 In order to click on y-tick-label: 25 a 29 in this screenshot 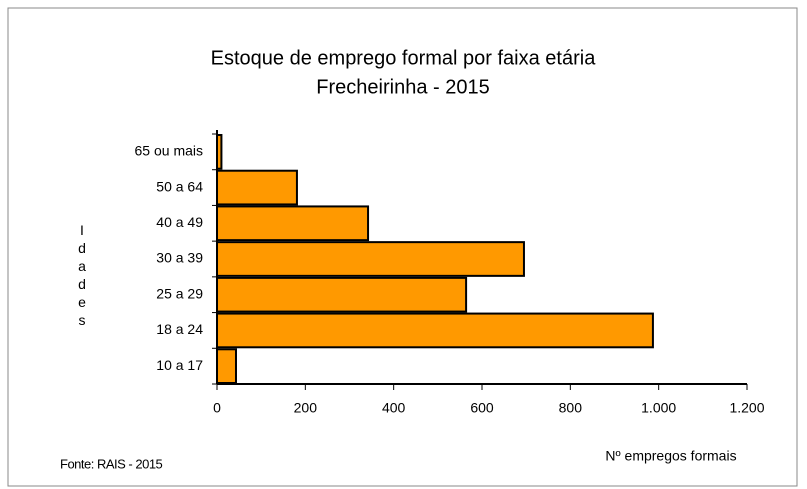, I will do `click(179, 293)`.